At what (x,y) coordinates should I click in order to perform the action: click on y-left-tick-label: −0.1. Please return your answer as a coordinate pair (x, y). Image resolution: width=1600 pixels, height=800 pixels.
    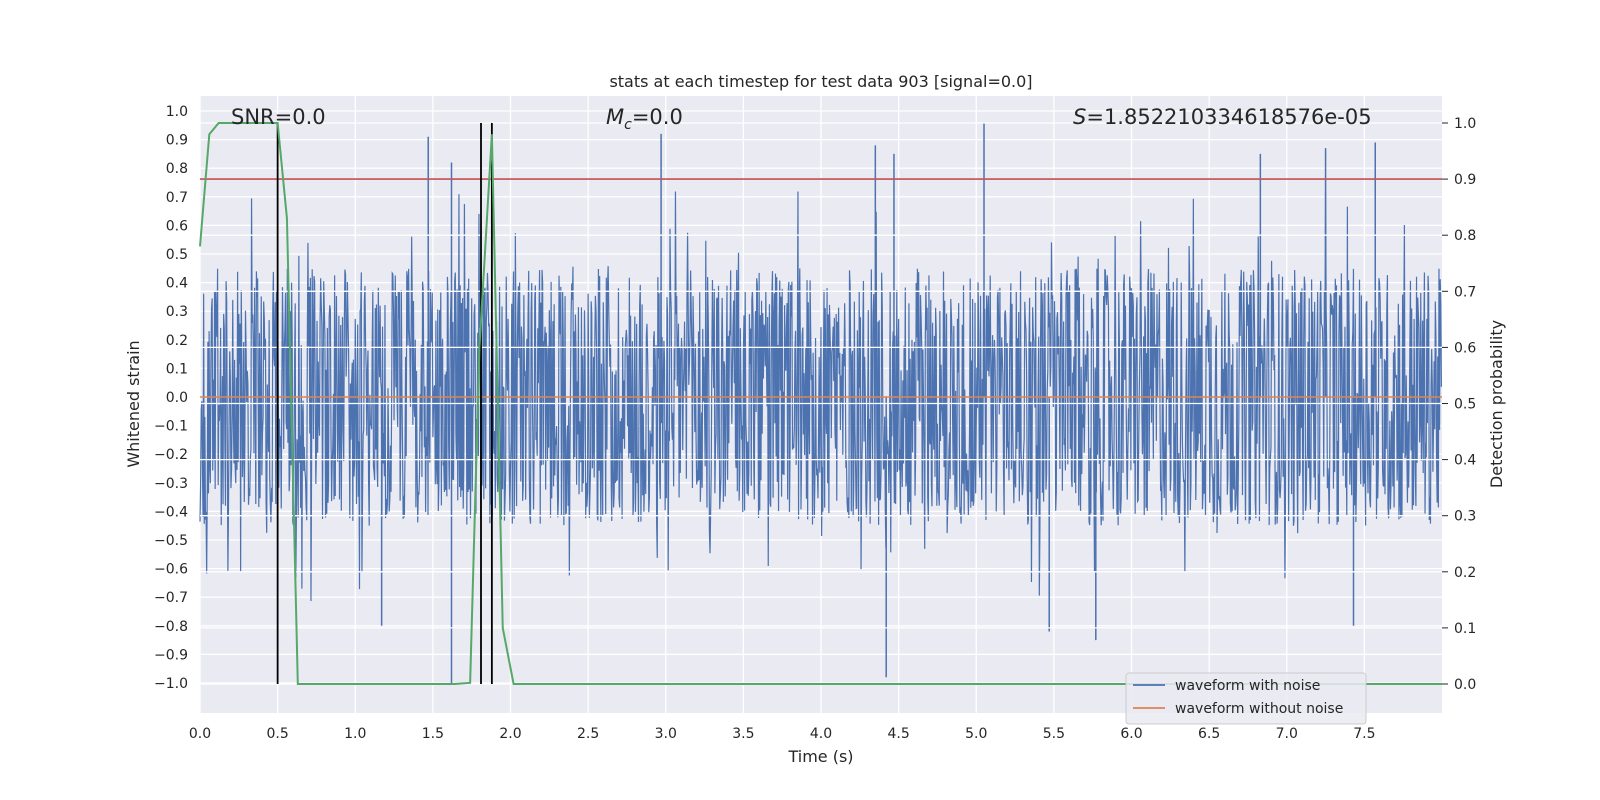
    Looking at the image, I should click on (171, 427).